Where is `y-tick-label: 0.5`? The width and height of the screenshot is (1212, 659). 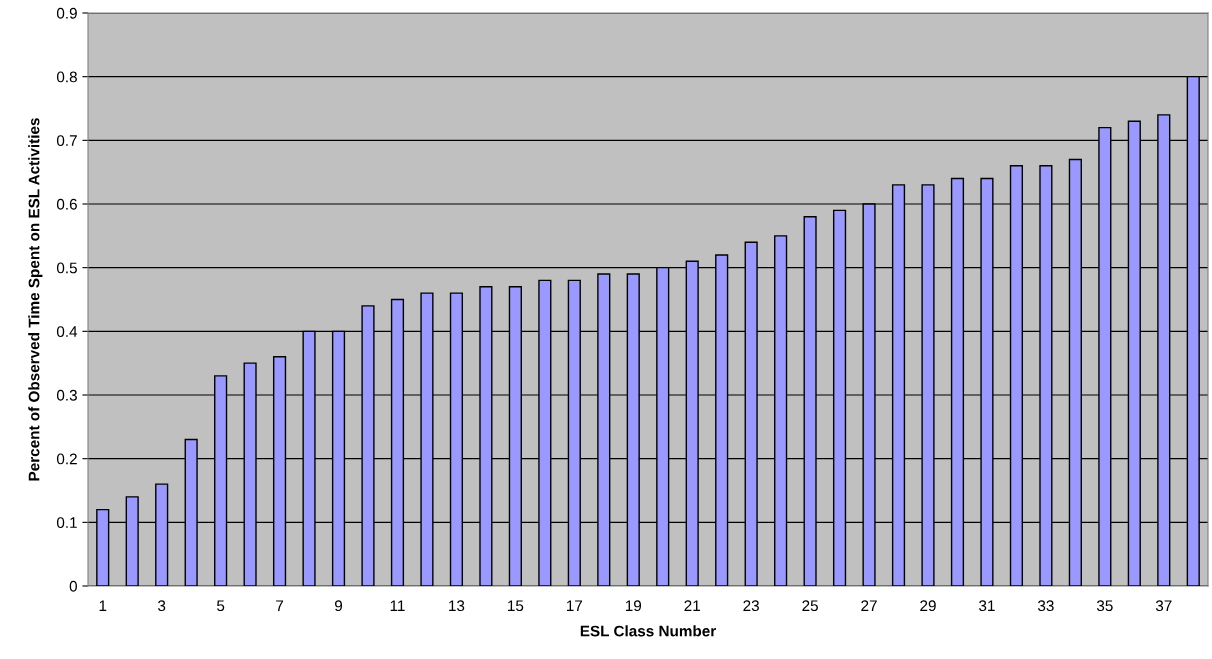 y-tick-label: 0.5 is located at coordinates (66, 268).